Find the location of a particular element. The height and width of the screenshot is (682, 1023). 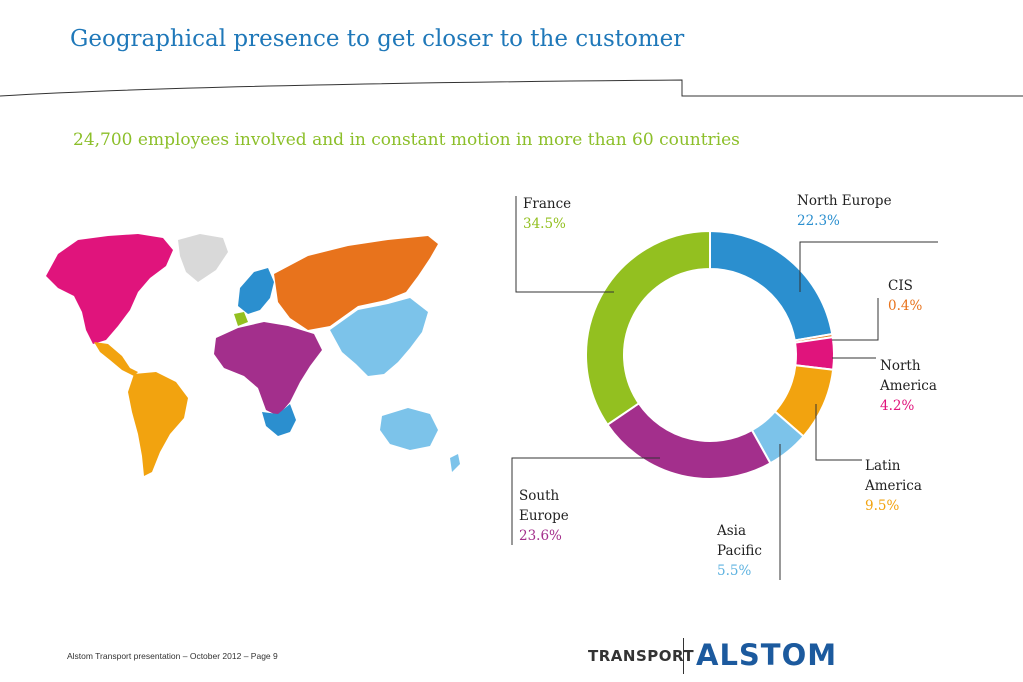

map-region-latin-america is located at coordinates (158, 424).